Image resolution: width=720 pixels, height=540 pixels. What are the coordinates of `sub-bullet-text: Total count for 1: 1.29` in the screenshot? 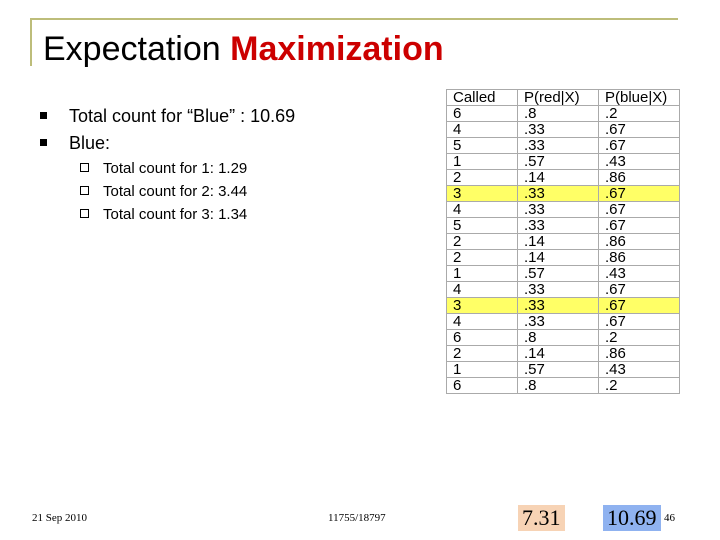 It's located at (175, 168).